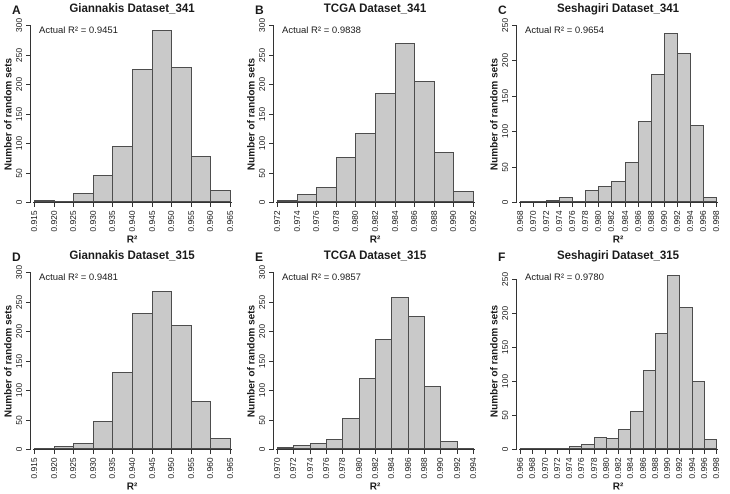 The height and width of the screenshot is (494, 730). What do you see at coordinates (502, 257) in the screenshot?
I see `panel-letter: F` at bounding box center [502, 257].